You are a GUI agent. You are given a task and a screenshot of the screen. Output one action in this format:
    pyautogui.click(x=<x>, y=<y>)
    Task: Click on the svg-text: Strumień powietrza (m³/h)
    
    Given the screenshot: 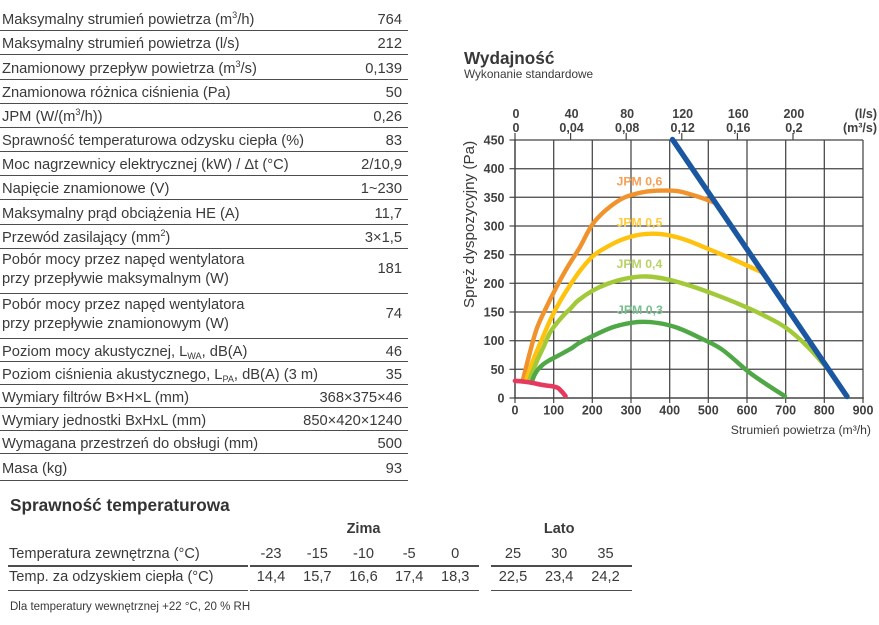 What is the action you would take?
    pyautogui.click(x=801, y=430)
    